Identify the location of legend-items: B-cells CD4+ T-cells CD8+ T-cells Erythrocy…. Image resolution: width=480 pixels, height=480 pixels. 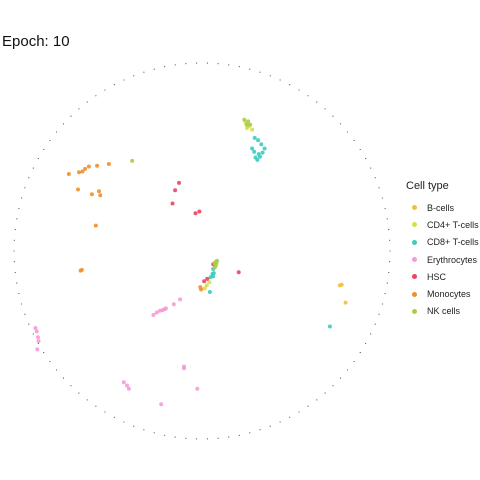
(442, 259).